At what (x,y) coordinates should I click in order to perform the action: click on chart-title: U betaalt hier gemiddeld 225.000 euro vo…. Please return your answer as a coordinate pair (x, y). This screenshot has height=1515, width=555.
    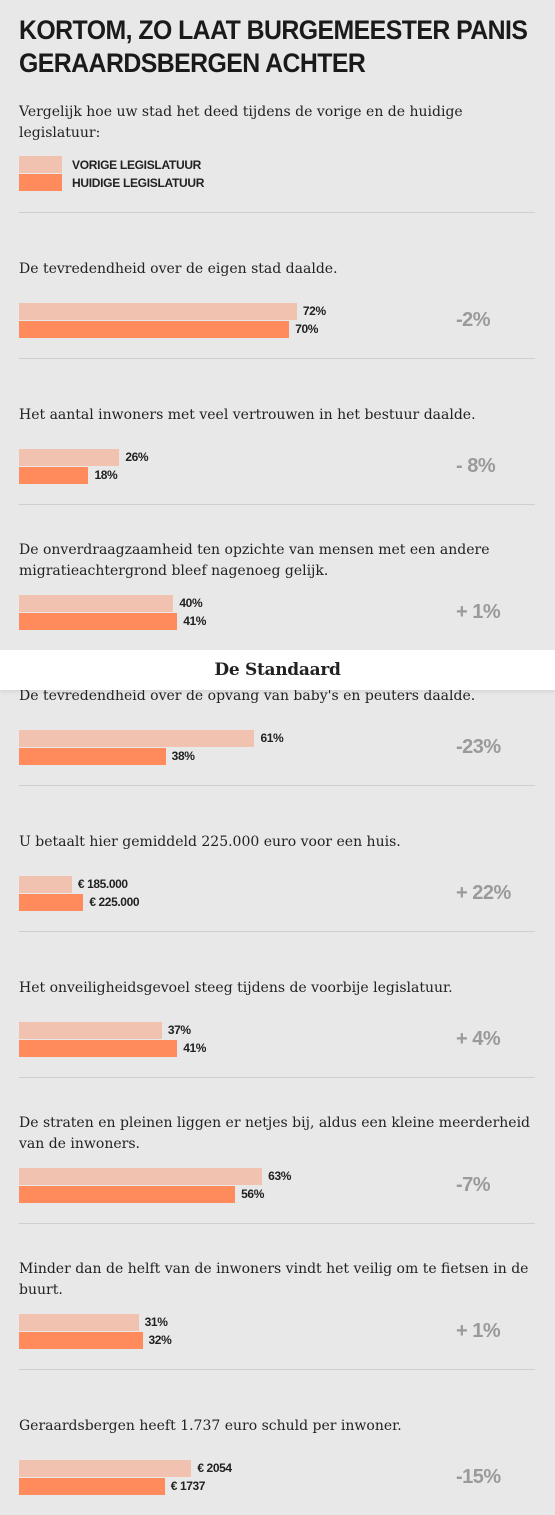
    Looking at the image, I should click on (210, 841).